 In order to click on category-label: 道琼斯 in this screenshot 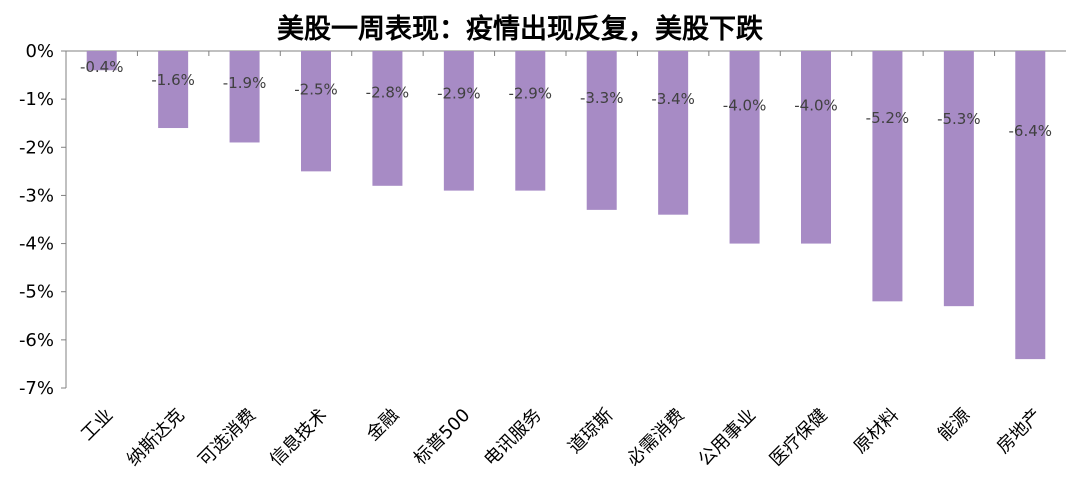, I will do `click(590, 431)`.